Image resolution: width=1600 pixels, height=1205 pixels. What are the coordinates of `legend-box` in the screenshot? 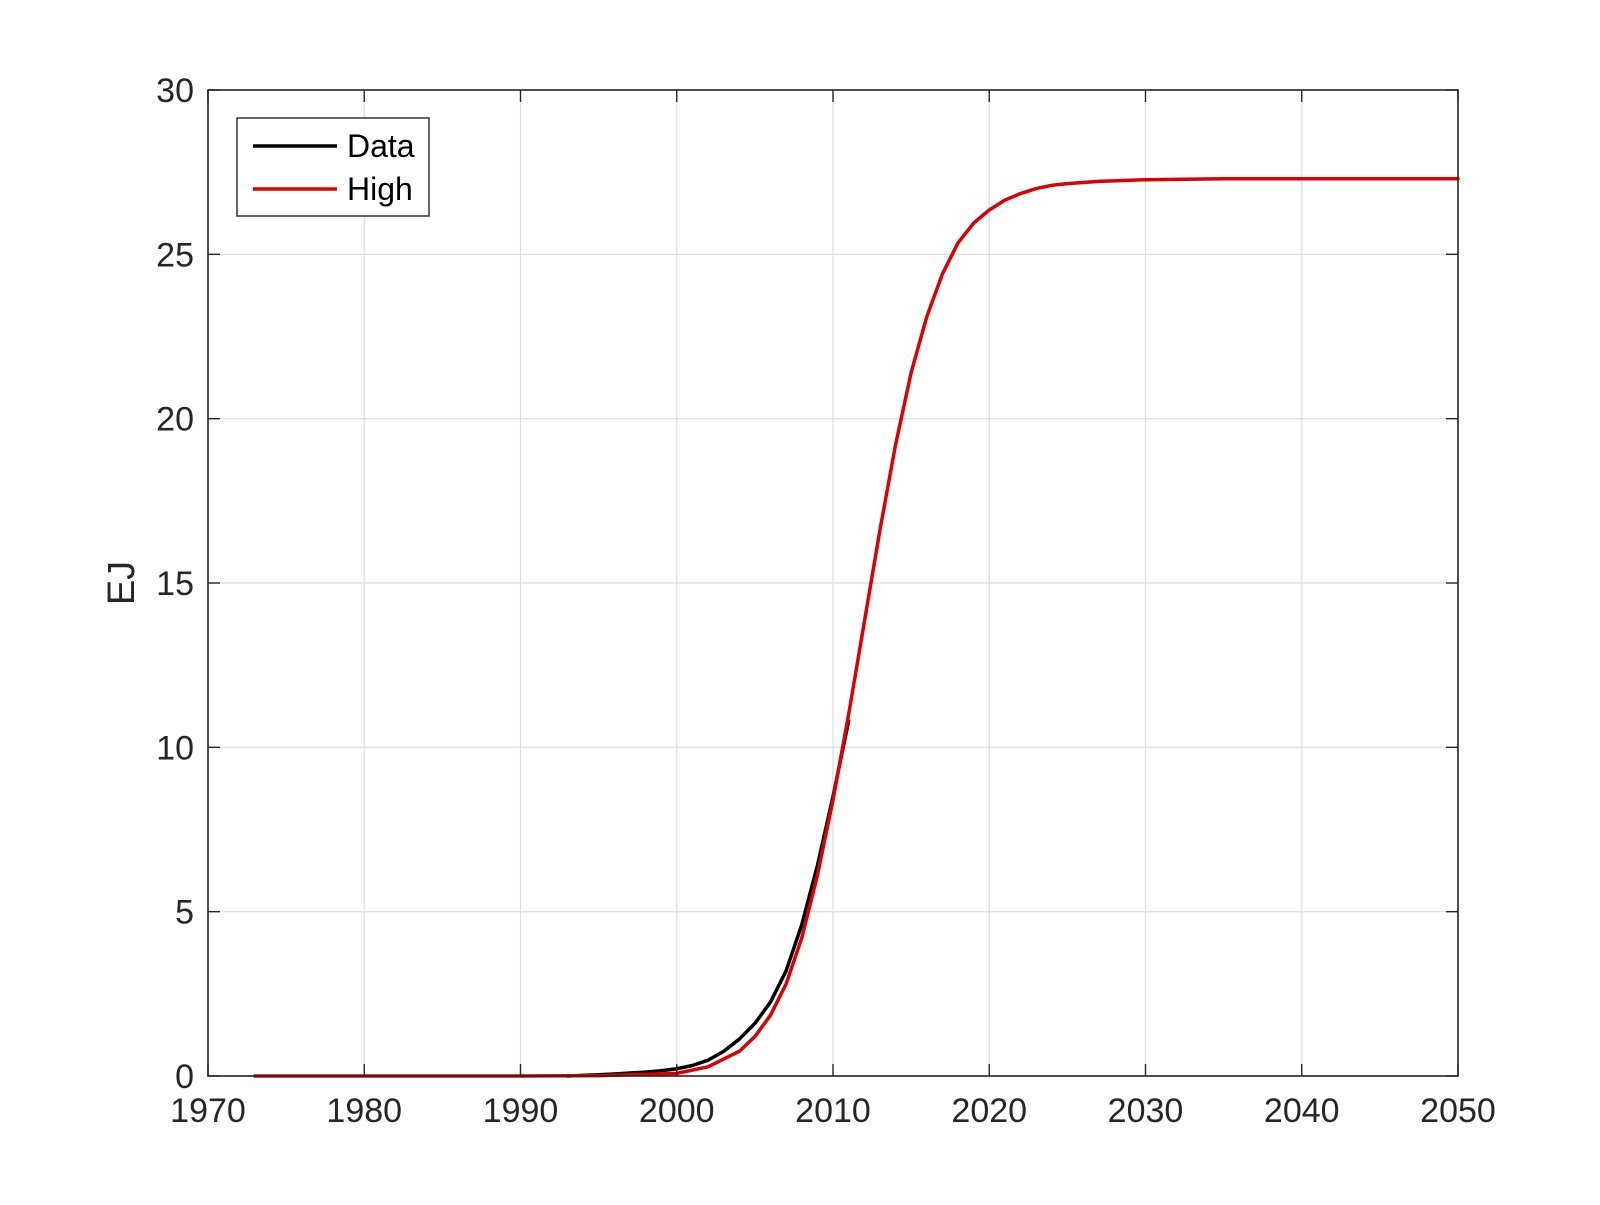 It's located at (333, 167).